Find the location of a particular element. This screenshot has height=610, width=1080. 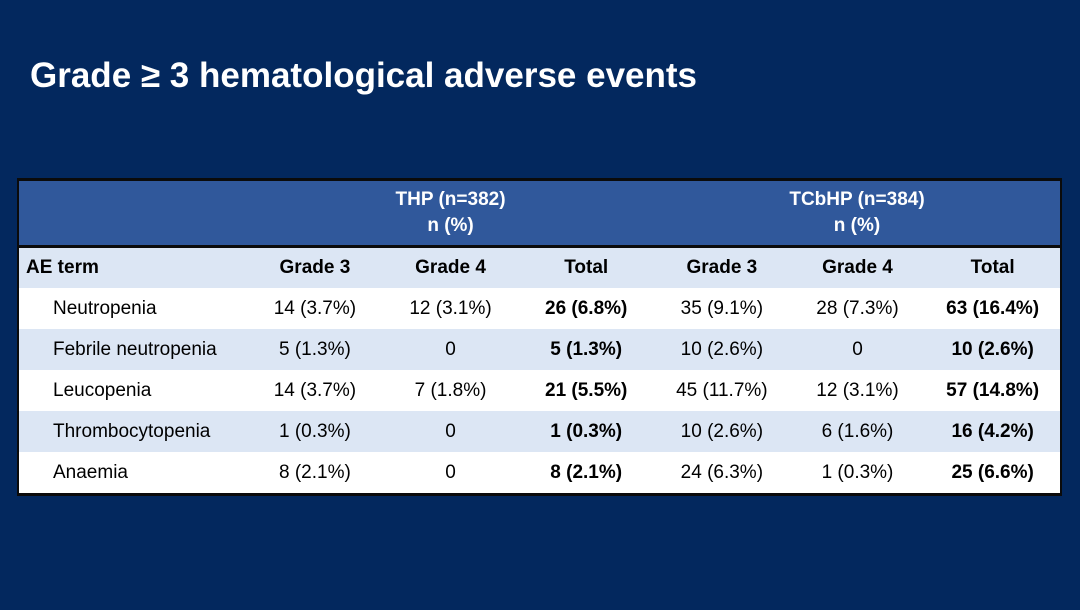

column-header-grade4-thp: Grade 4 is located at coordinates (450, 267).